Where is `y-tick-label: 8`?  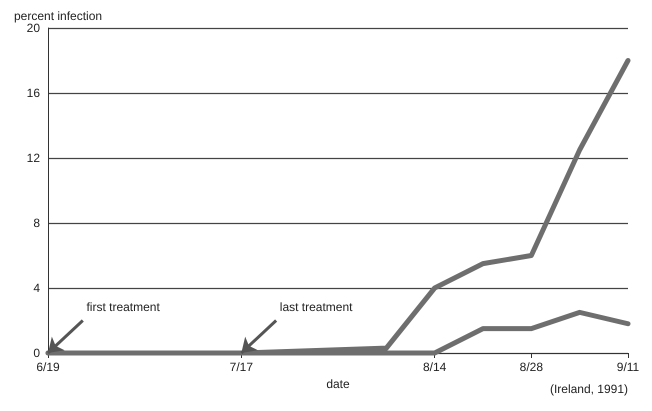
y-tick-label: 8 is located at coordinates (36, 223).